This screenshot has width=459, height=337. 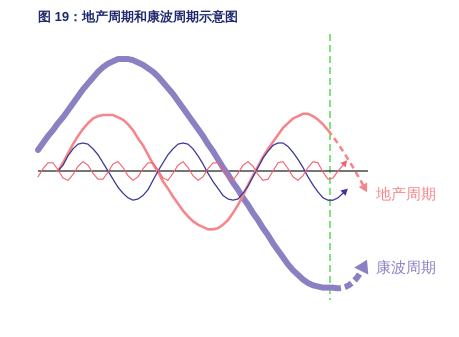 What do you see at coordinates (138, 16) in the screenshot?
I see `chart-title: 图 19：地产周期和康波周期示意图` at bounding box center [138, 16].